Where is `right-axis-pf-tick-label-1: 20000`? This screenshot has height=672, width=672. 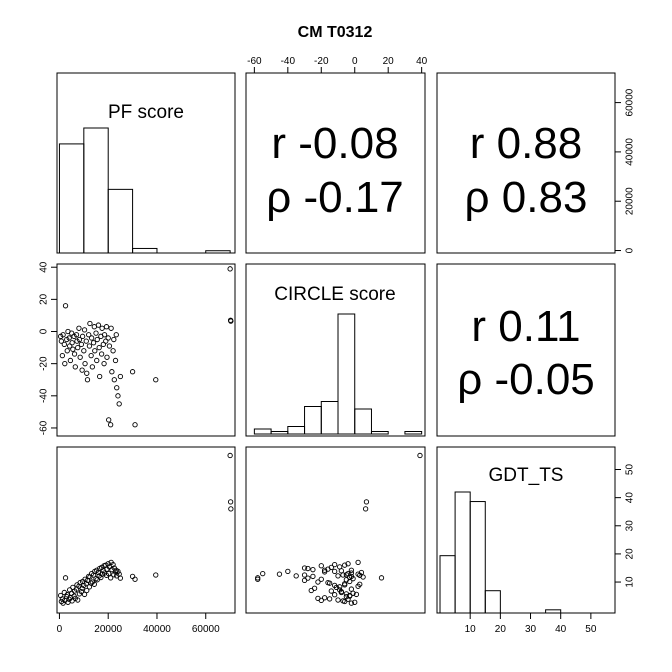 right-axis-pf-tick-label-1: 20000 is located at coordinates (630, 201).